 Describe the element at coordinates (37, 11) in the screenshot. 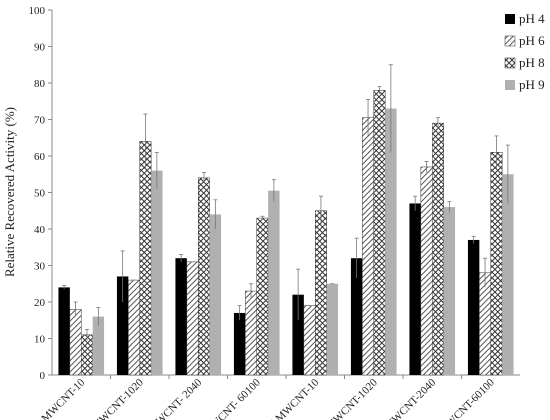

I see `y-tick-label: 100` at that location.